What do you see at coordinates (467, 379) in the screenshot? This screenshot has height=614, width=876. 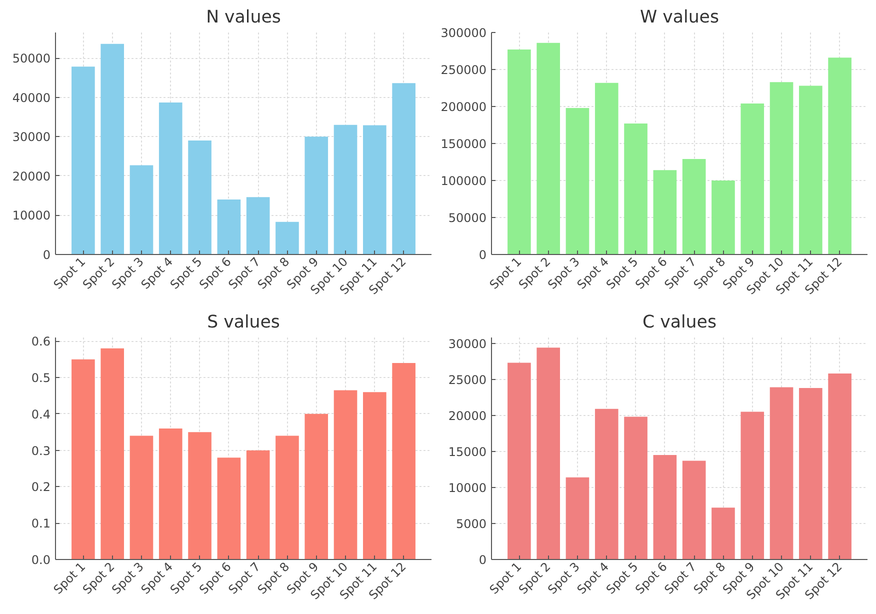 I see `y-tick-label: 25000` at bounding box center [467, 379].